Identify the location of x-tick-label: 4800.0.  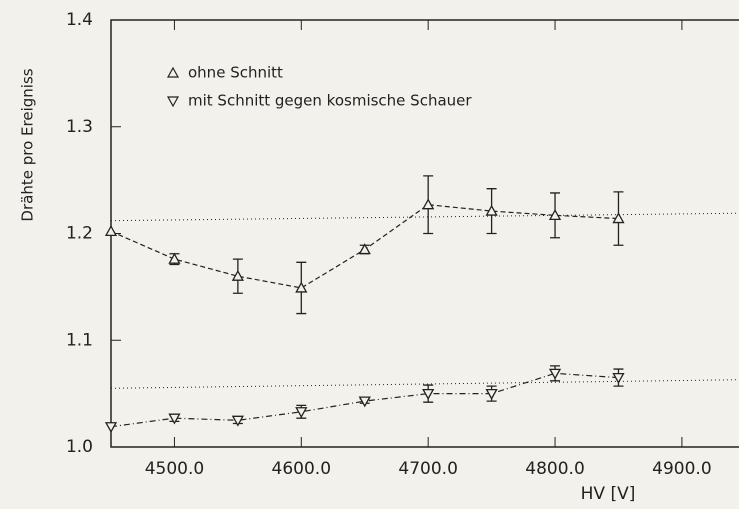
(554, 469).